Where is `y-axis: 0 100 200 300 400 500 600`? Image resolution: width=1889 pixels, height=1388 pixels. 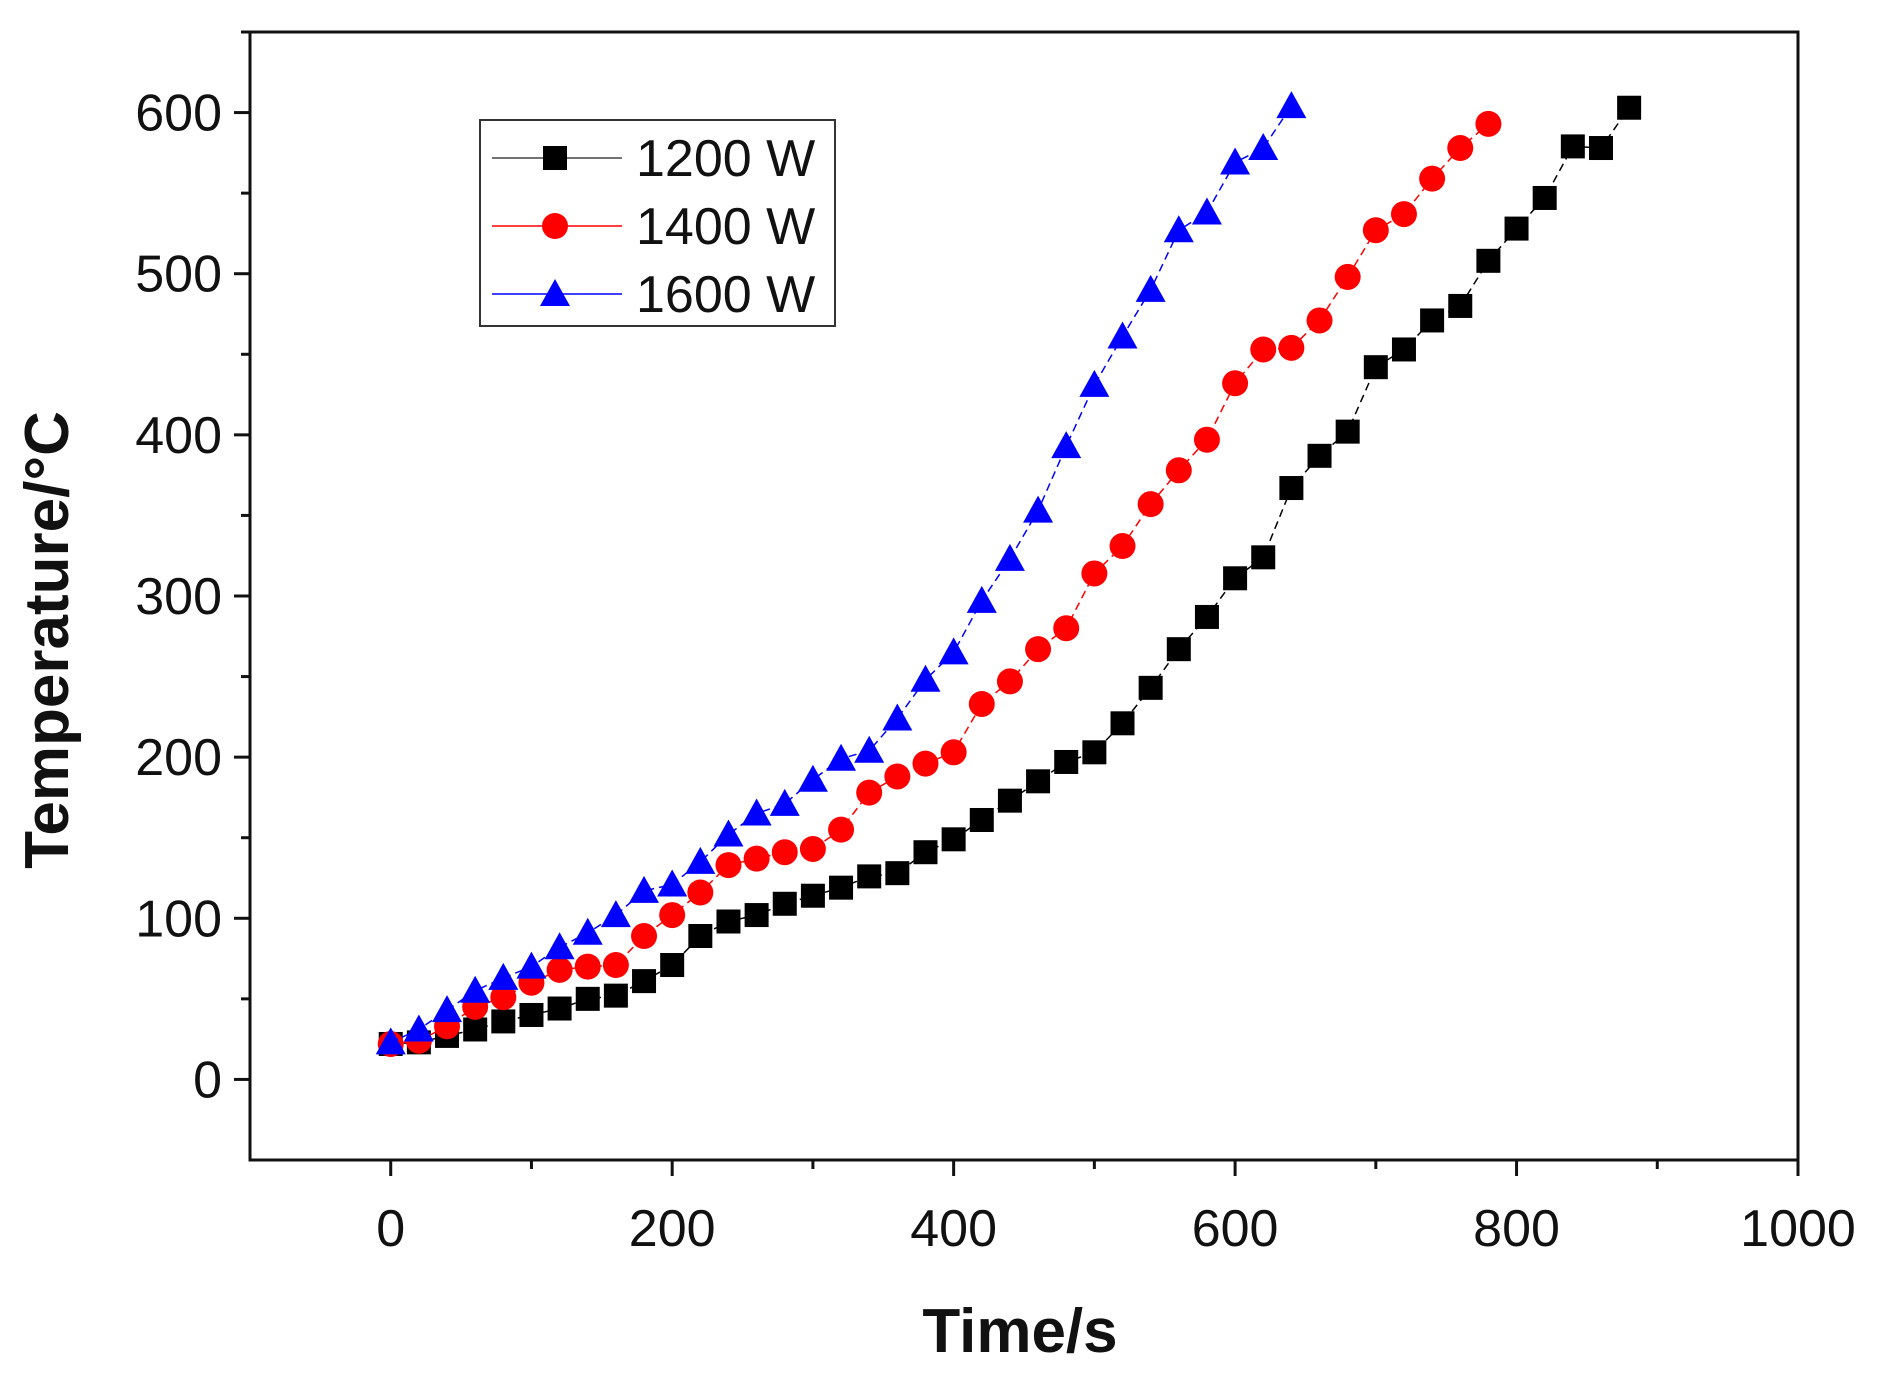
y-axis: 0 100 200 300 400 500 600 is located at coordinates (192, 569).